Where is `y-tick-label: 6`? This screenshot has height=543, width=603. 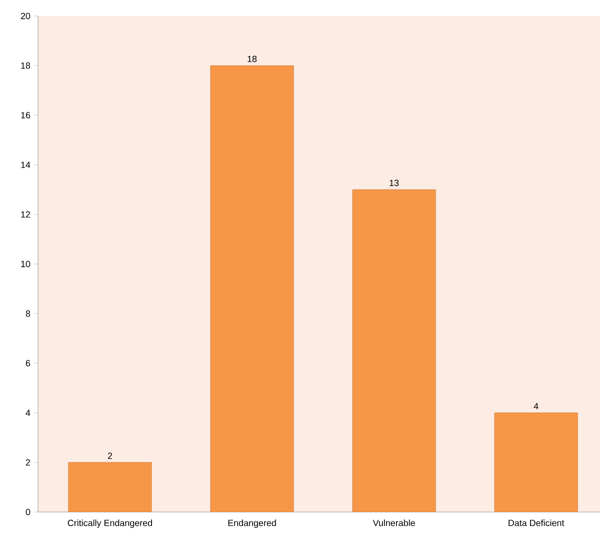
y-tick-label: 6 is located at coordinates (28, 363).